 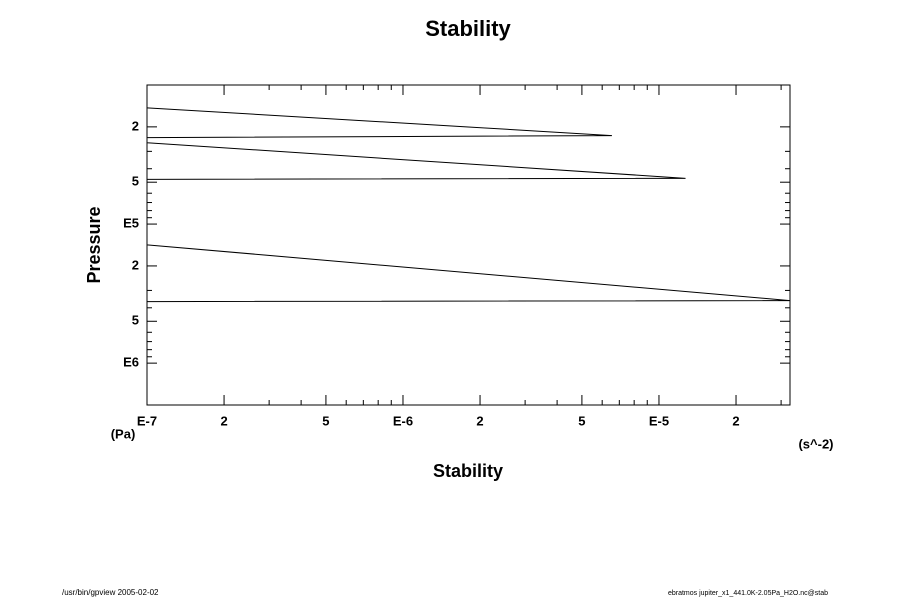 What do you see at coordinates (403, 420) in the screenshot?
I see `x-tick-label: E-6` at bounding box center [403, 420].